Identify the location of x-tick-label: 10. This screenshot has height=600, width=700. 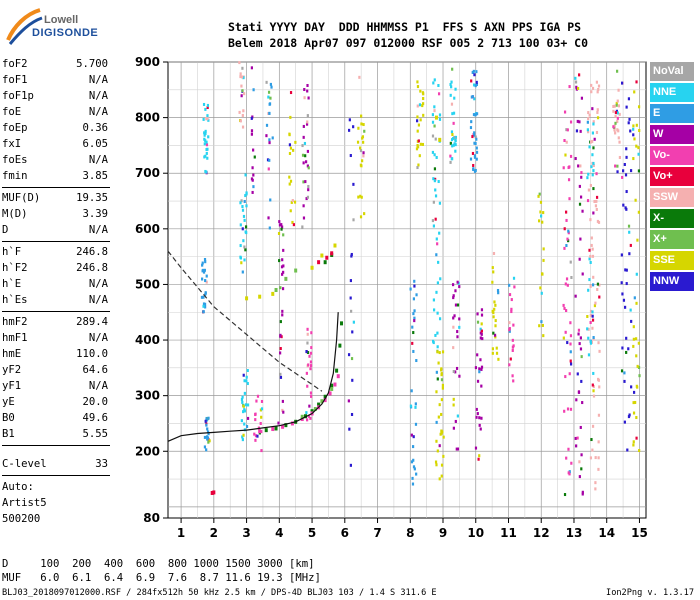
(475, 533).